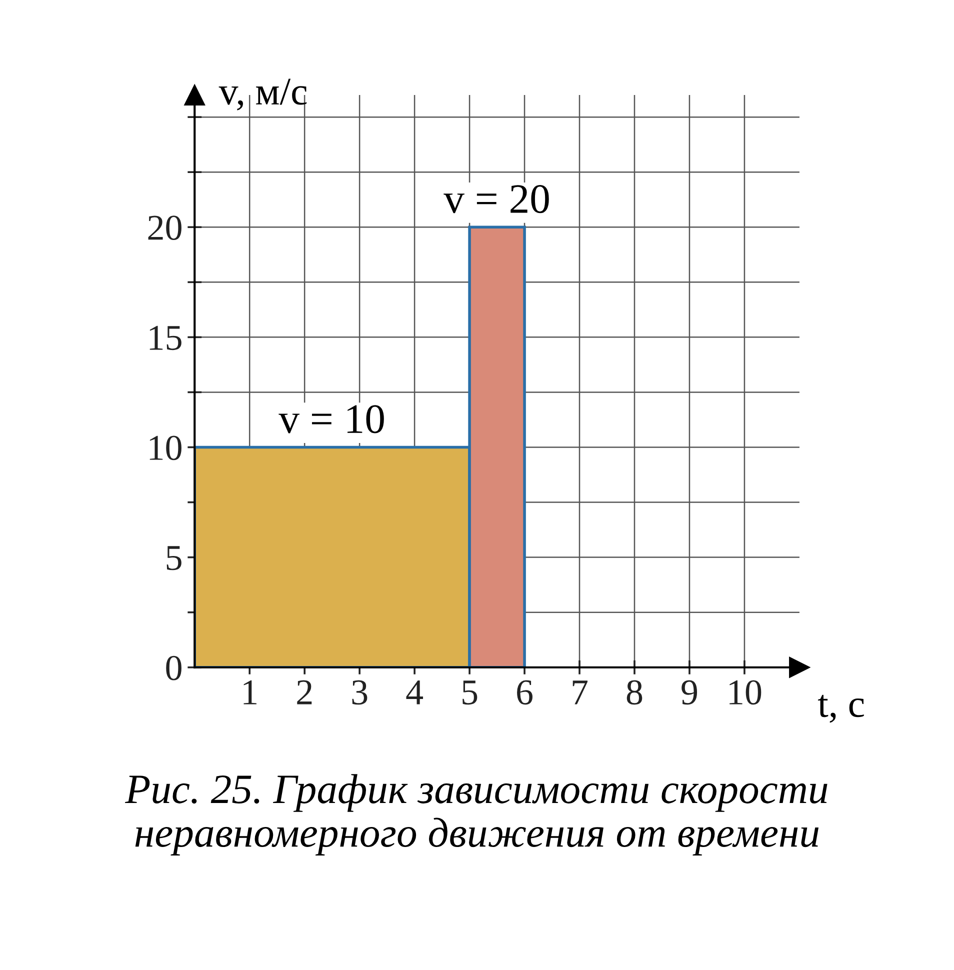 Image resolution: width=954 pixels, height=970 pixels. What do you see at coordinates (360, 692) in the screenshot?
I see `x-tick-label: 3` at bounding box center [360, 692].